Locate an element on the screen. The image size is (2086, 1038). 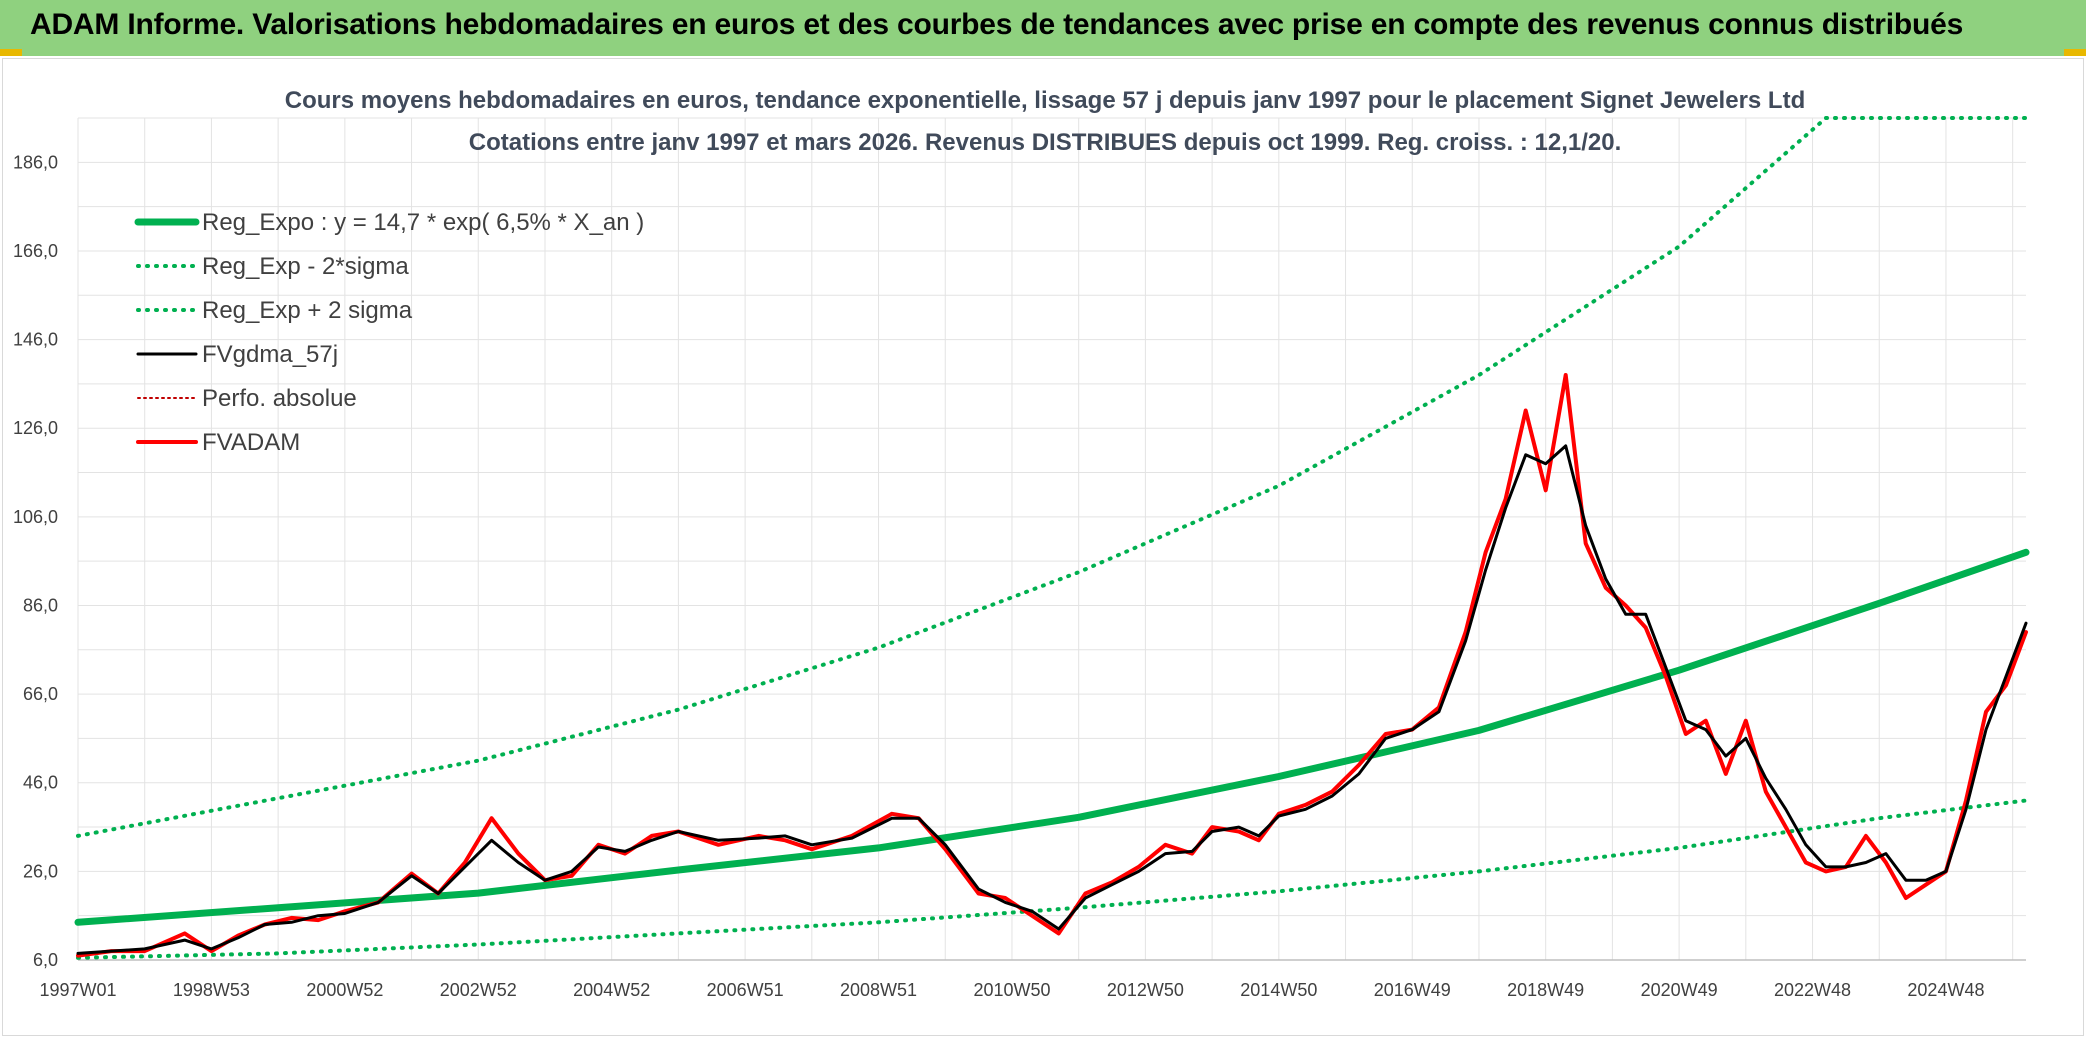
x-tick-label: 2002W52 is located at coordinates (478, 990).